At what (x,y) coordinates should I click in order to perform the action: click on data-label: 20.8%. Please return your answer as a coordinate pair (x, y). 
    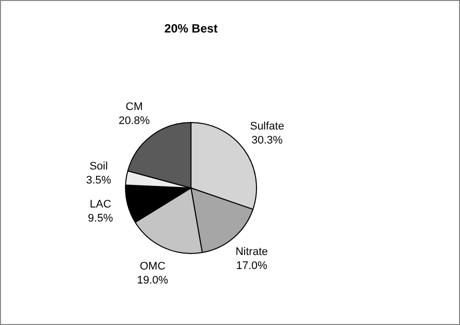
    Looking at the image, I should click on (134, 120).